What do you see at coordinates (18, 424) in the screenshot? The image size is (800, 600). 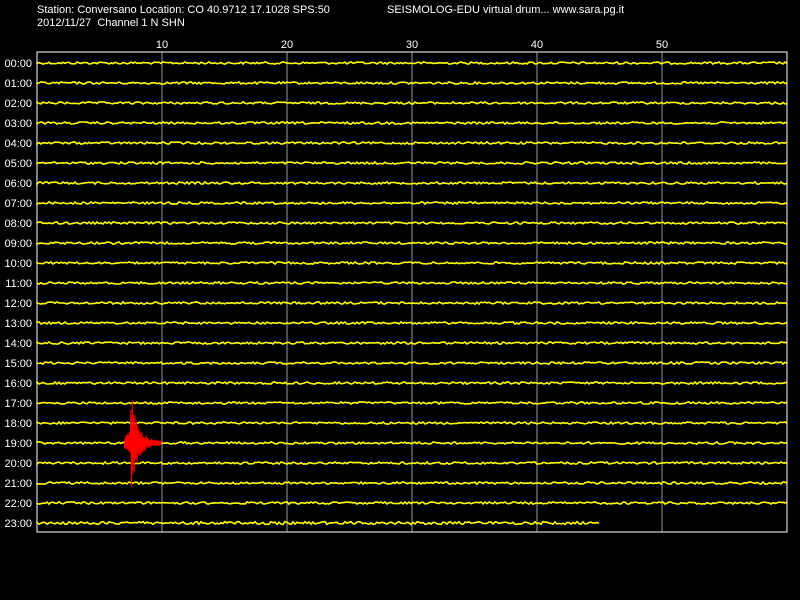 I see `row-label-1800: 18:00` at bounding box center [18, 424].